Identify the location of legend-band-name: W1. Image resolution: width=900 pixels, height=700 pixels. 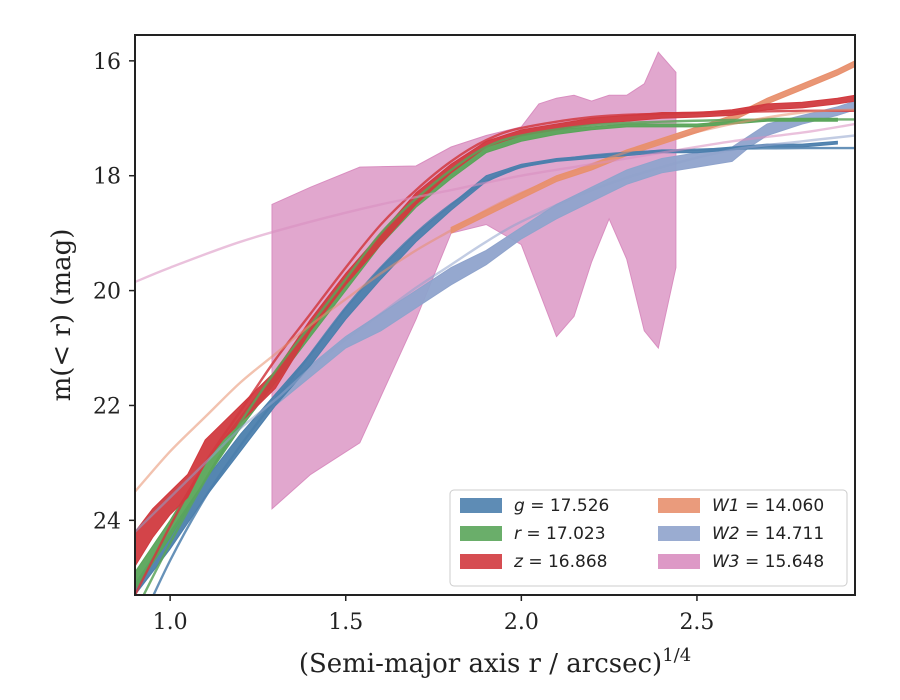
(726, 506).